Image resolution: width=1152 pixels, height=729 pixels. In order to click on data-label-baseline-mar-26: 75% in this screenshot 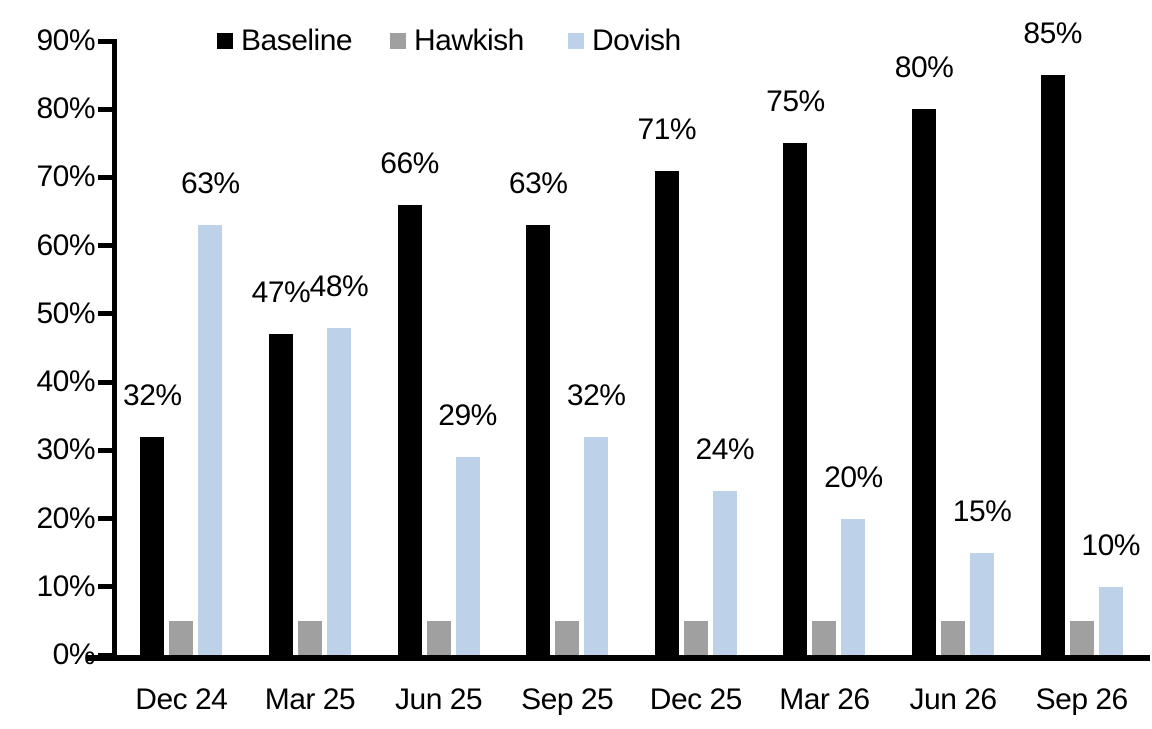, I will do `click(795, 102)`.